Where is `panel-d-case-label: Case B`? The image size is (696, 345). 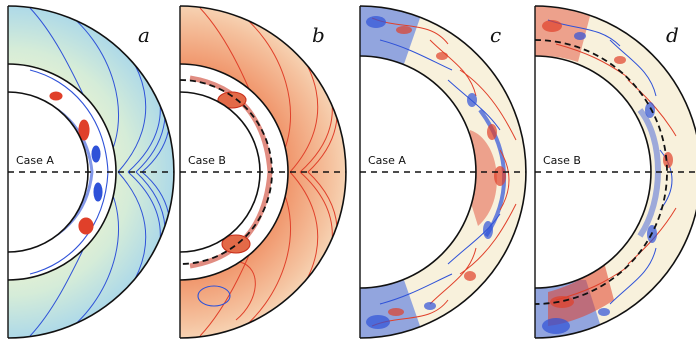 panel-d-case-label: Case B is located at coordinates (562, 160).